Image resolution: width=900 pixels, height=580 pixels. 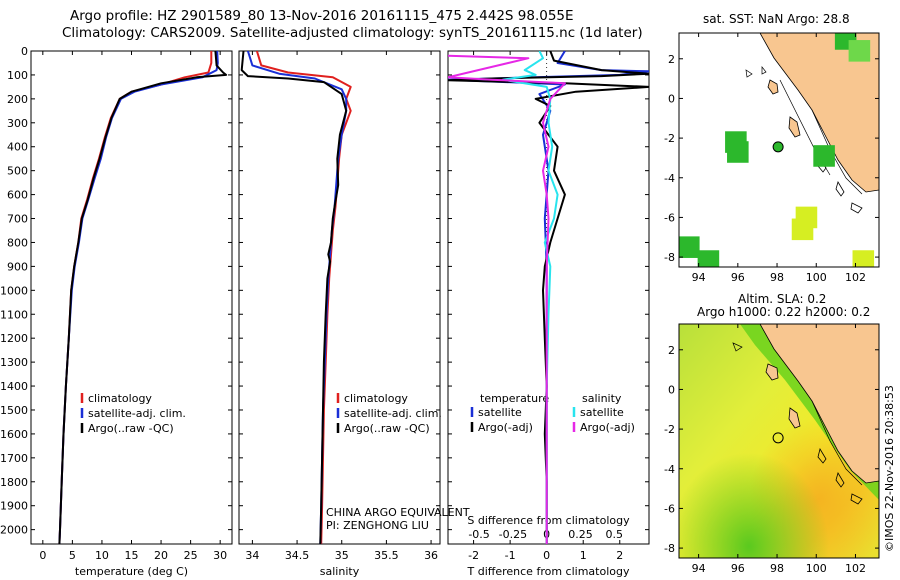 I want to click on sst-map-frame, so click(x=779, y=150).